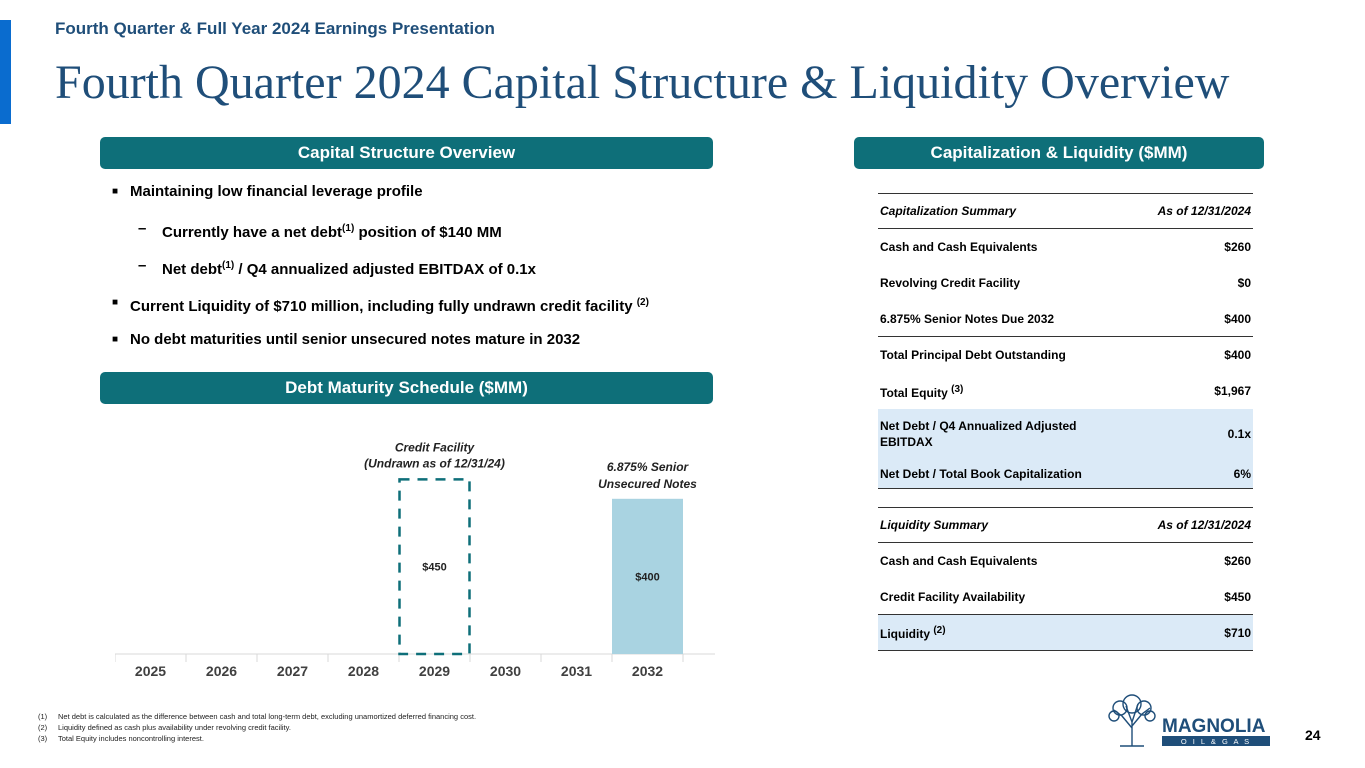 The width and height of the screenshot is (1365, 768). What do you see at coordinates (385, 269) in the screenshot?
I see `bullet-text-part: / Q4 annualized adjusted EBITDAX of 0.1x` at bounding box center [385, 269].